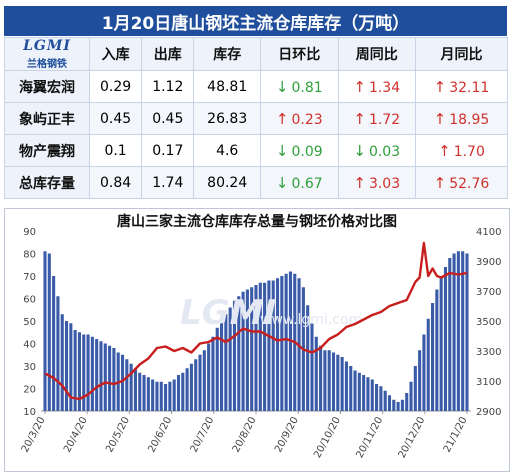  What do you see at coordinates (488, 412) in the screenshot?
I see `y-right-tick-label: 2900` at bounding box center [488, 412].